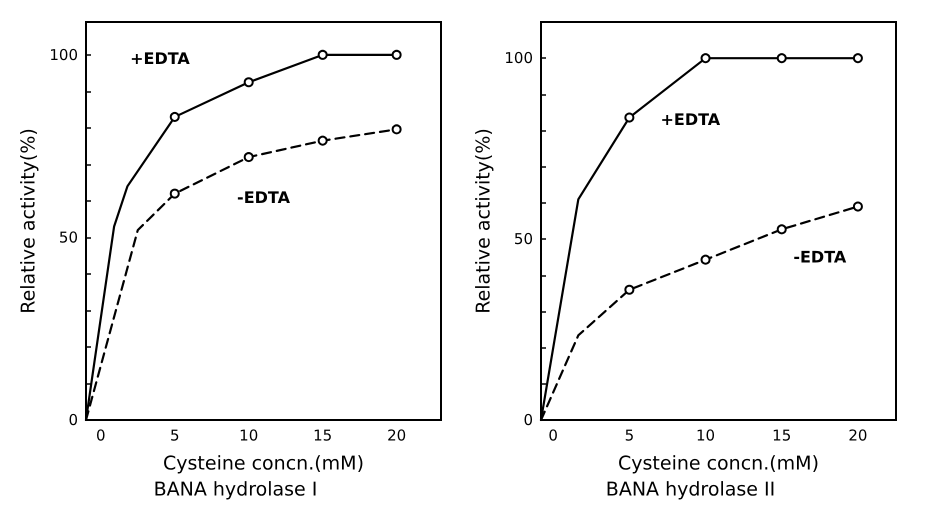  What do you see at coordinates (690, 120) in the screenshot?
I see `series-label: +EDTA` at bounding box center [690, 120].